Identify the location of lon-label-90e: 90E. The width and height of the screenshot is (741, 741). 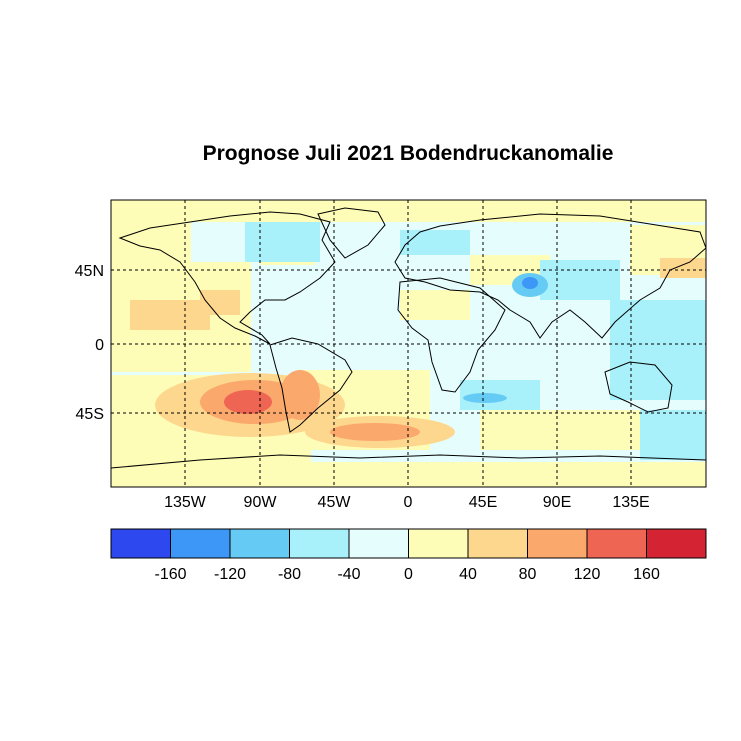
(557, 502).